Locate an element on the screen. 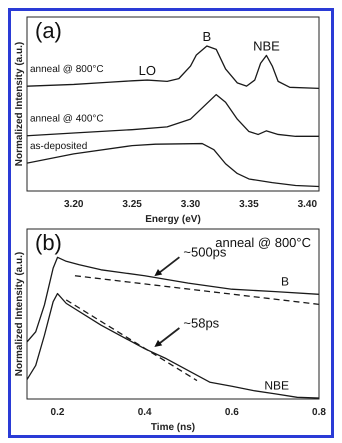 Image resolution: width=342 pixels, height=443 pixels. annotation: ~58ps is located at coordinates (201, 323).